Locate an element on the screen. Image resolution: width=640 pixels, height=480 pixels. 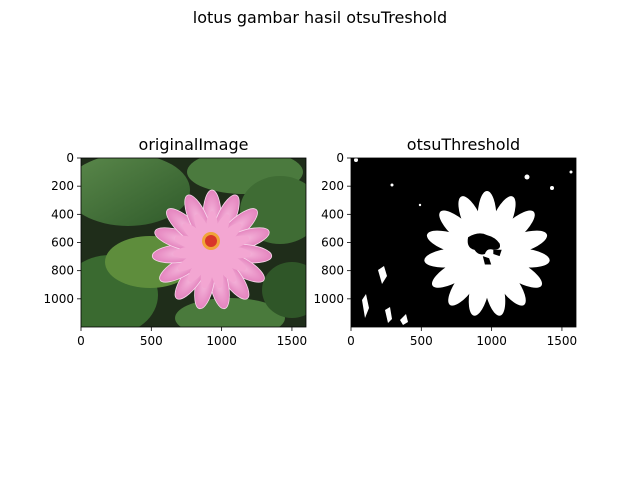
otsu-x-tick-label: 1000 is located at coordinates (491, 341).